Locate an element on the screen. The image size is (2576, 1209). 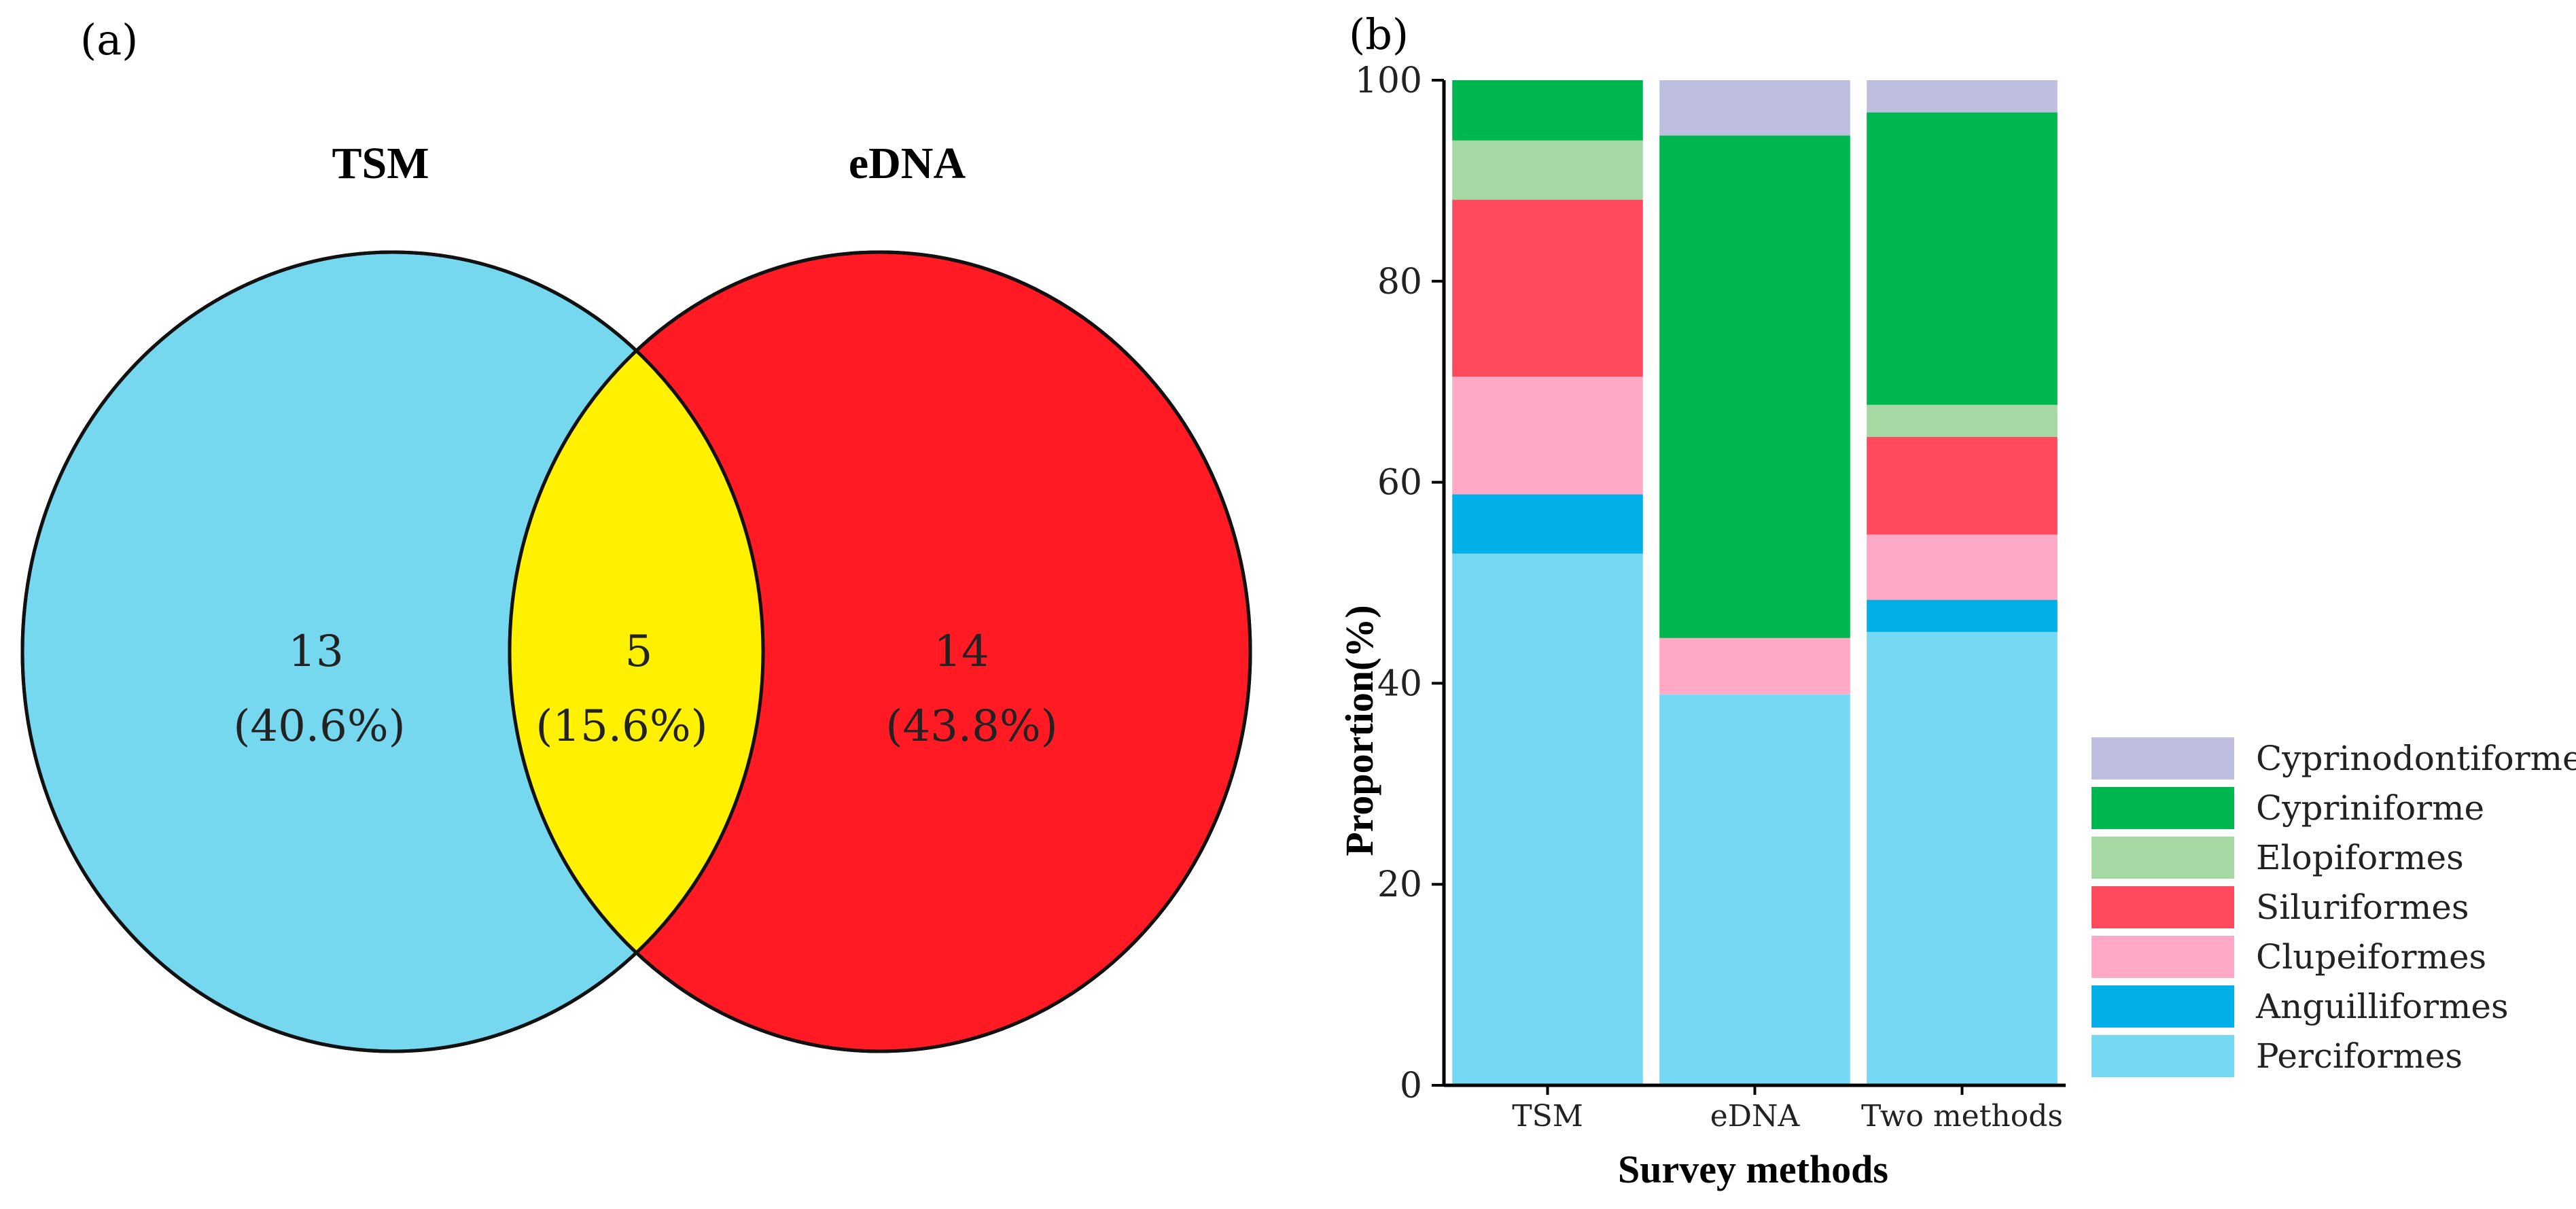
venn-title-tsm: TSM is located at coordinates (380, 163).